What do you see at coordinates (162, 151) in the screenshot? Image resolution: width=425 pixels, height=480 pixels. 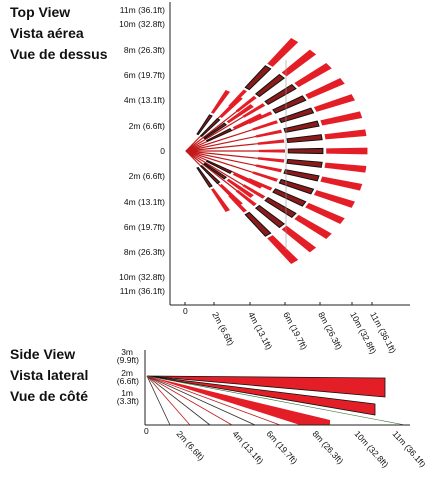 I see `y-label: 0` at bounding box center [162, 151].